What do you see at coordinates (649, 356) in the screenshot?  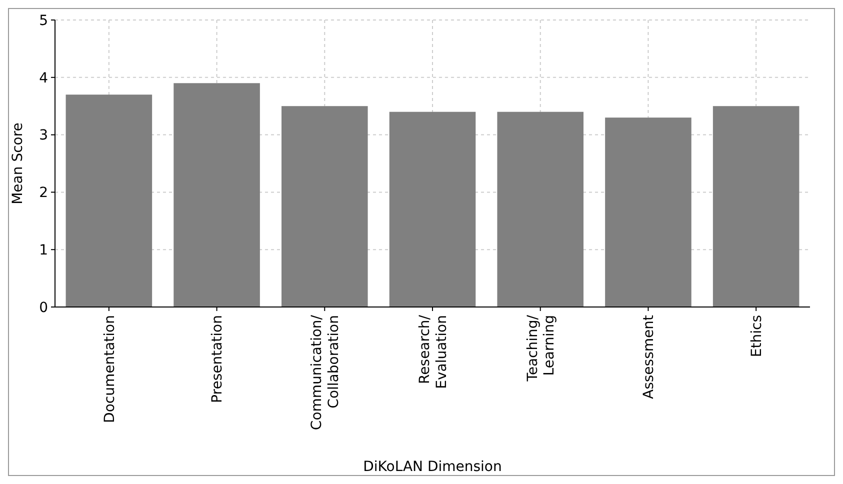 I see `x-tick-label: Assessment` at bounding box center [649, 356].